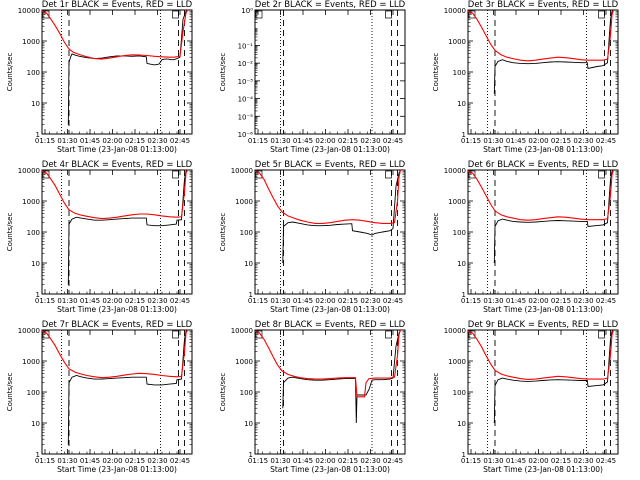  What do you see at coordinates (246, 64) in the screenshot?
I see `y-tick-label: 10⁻²` at bounding box center [246, 64].